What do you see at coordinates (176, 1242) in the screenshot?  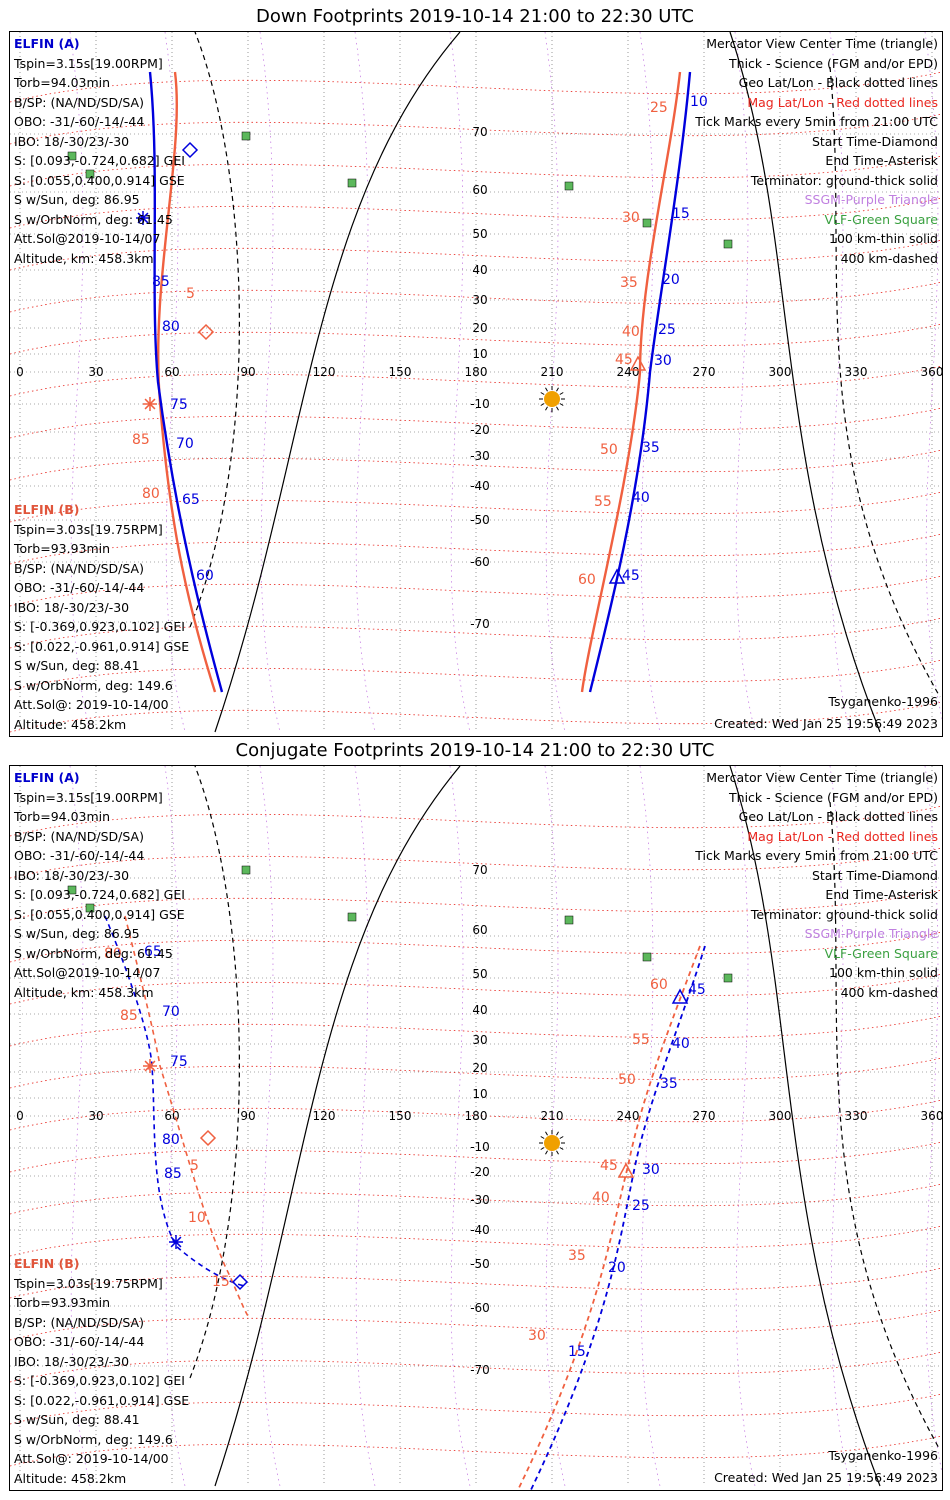 I see `elfin-a-end-asterisk` at bounding box center [176, 1242].